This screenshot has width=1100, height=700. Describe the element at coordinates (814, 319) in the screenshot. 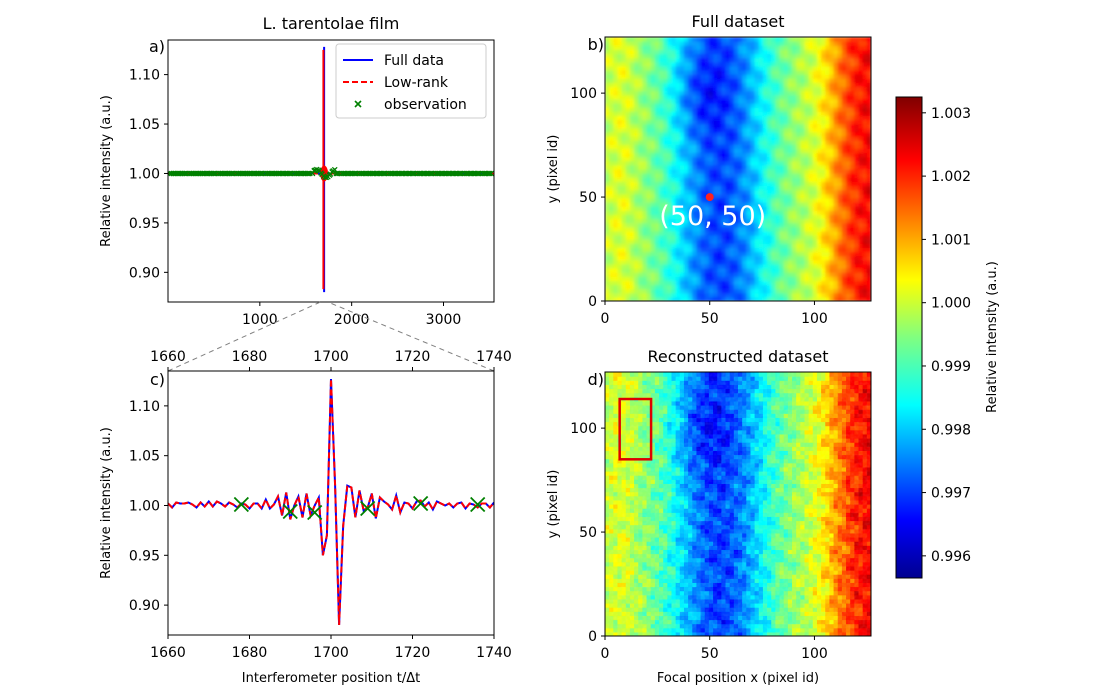

I see `x-tick-label: 100` at that location.